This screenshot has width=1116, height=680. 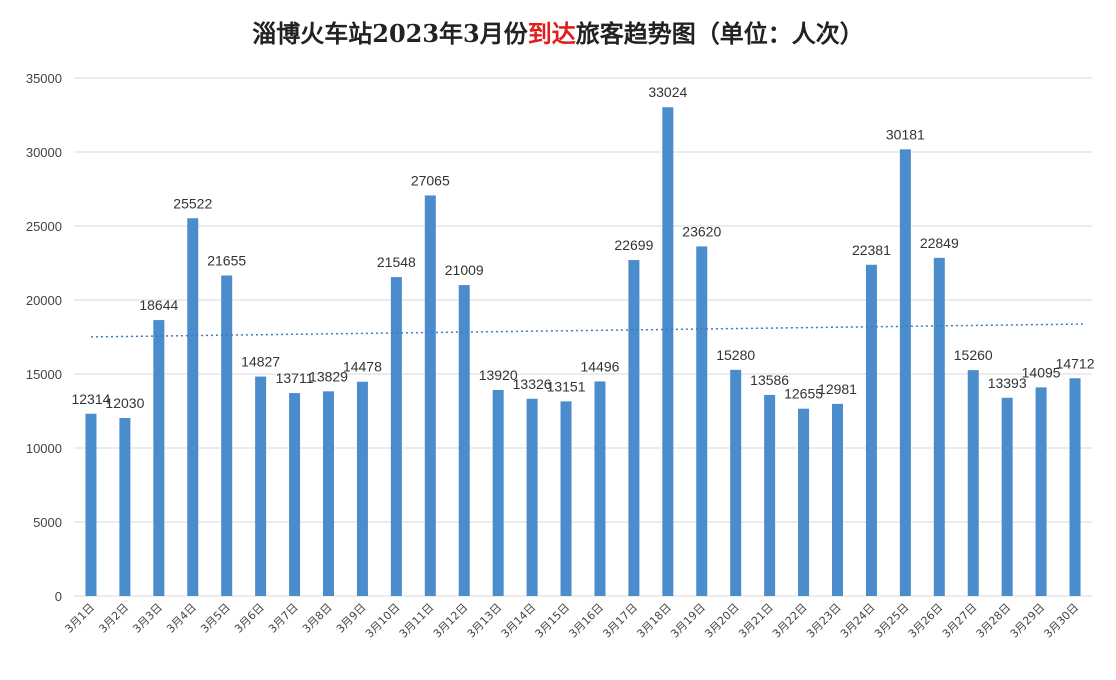 I want to click on y-tick-label: 25000, so click(x=44, y=226).